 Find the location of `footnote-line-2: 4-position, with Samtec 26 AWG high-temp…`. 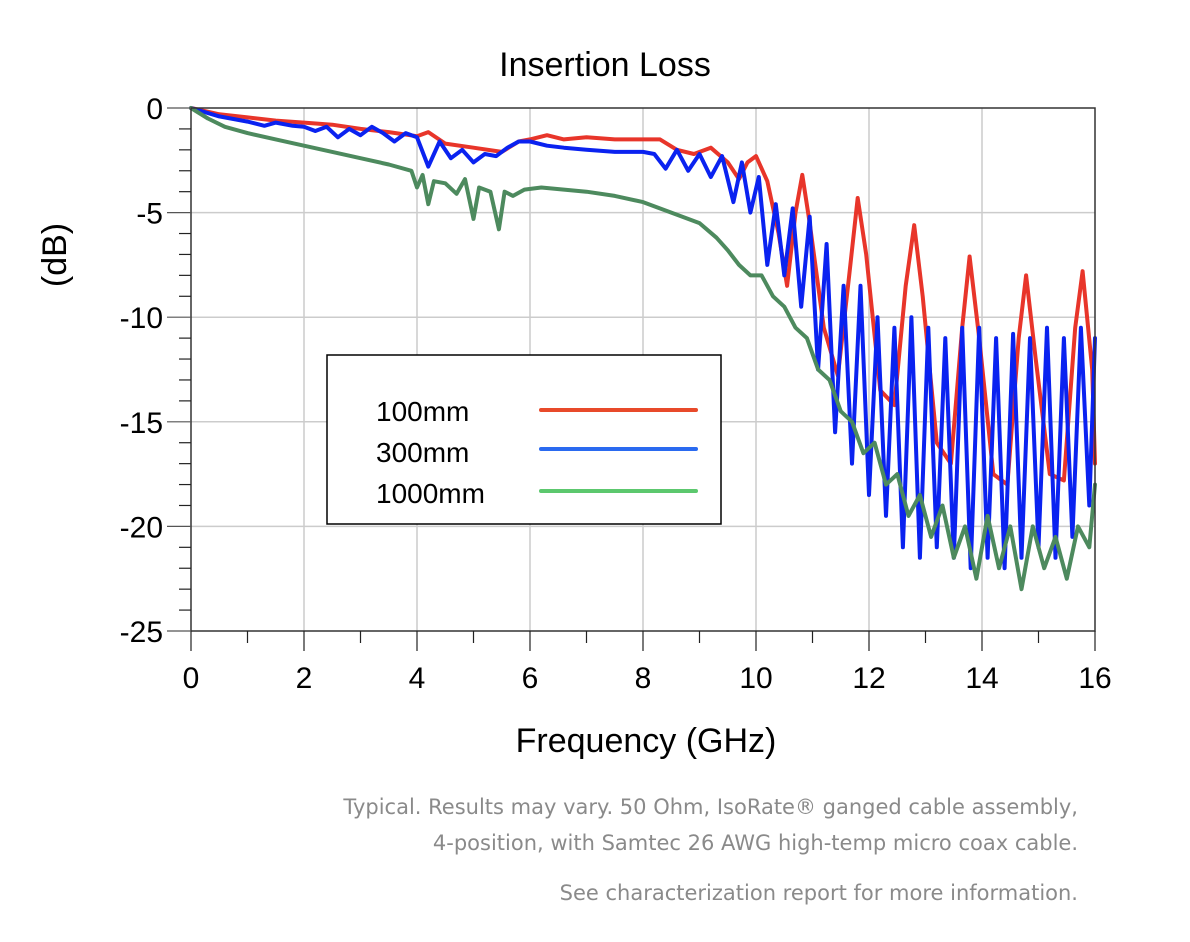

footnote-line-2: 4-position, with Samtec 26 AWG high-temp… is located at coordinates (755, 843).